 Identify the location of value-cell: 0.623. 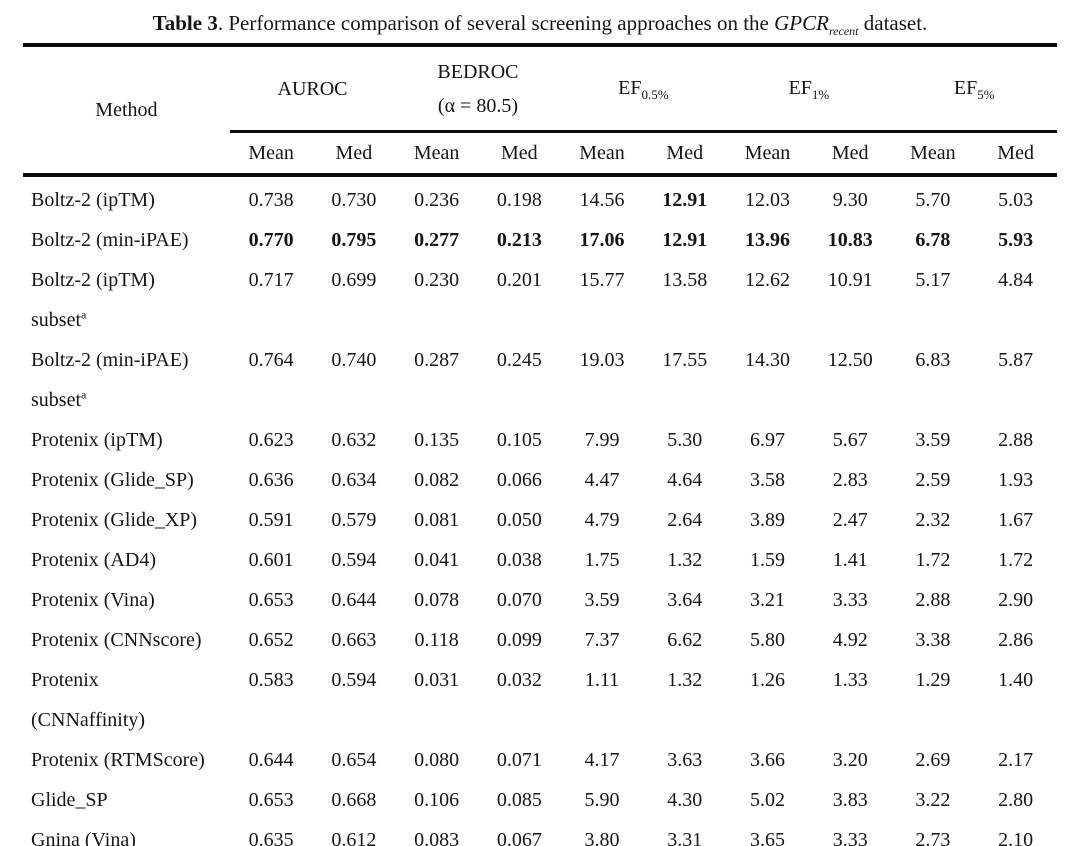
(271, 440).